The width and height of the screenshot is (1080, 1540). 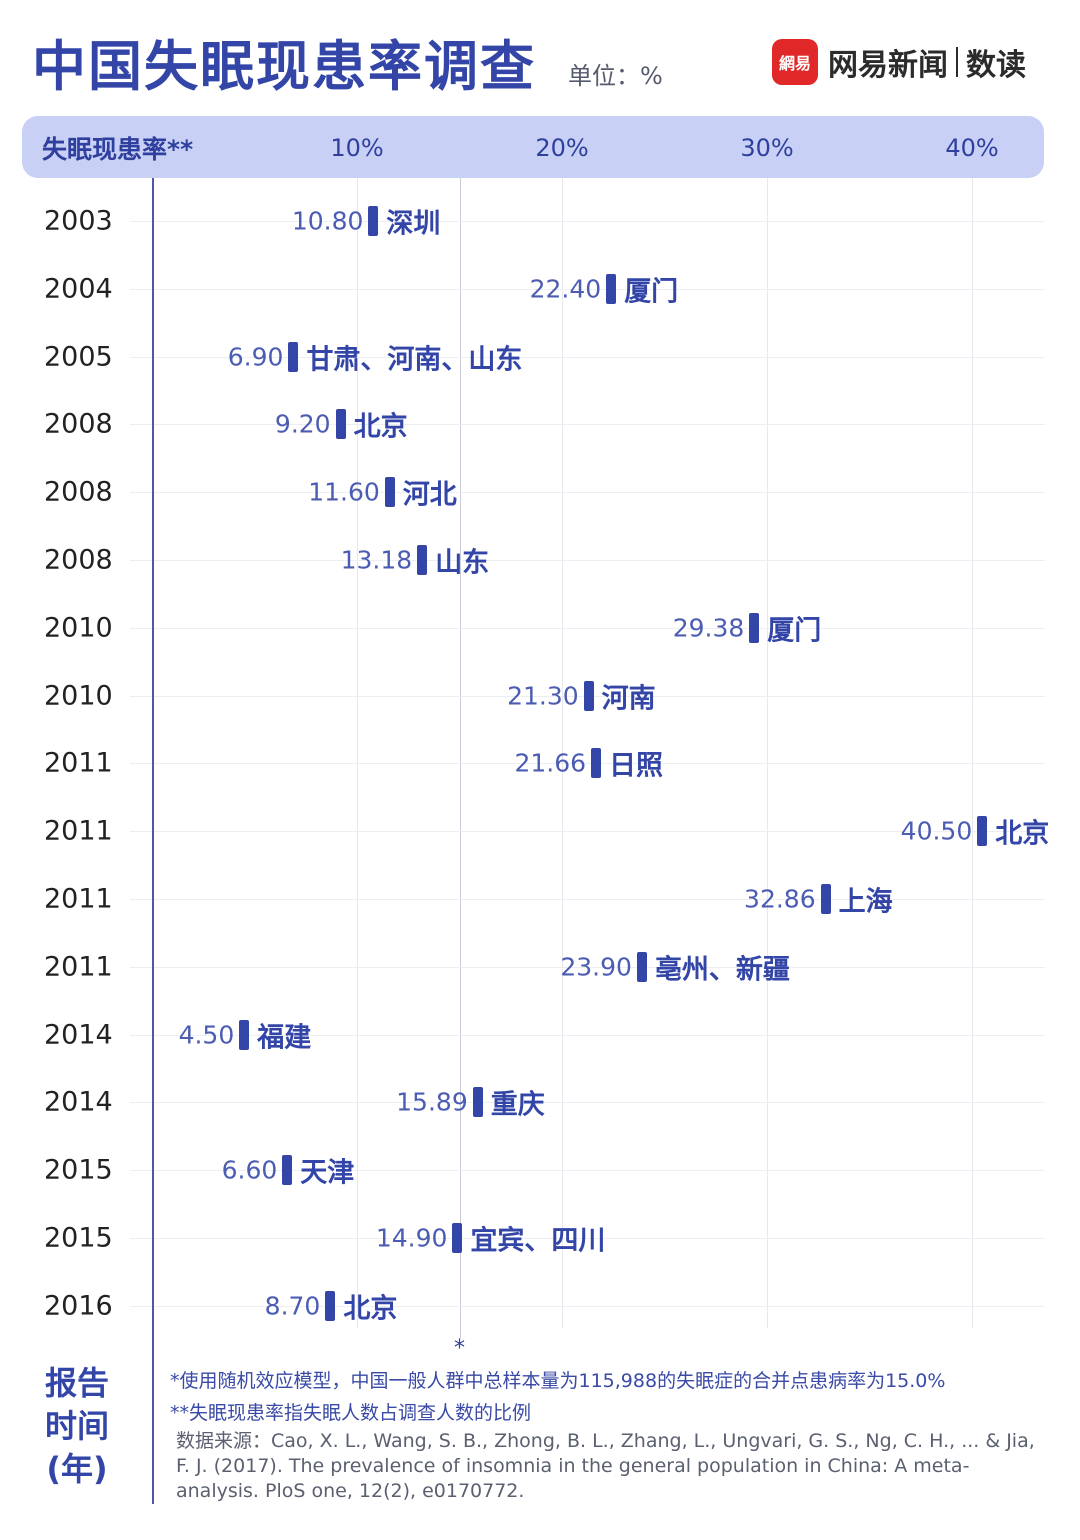 I want to click on y-axis-line, so click(x=153, y=841).